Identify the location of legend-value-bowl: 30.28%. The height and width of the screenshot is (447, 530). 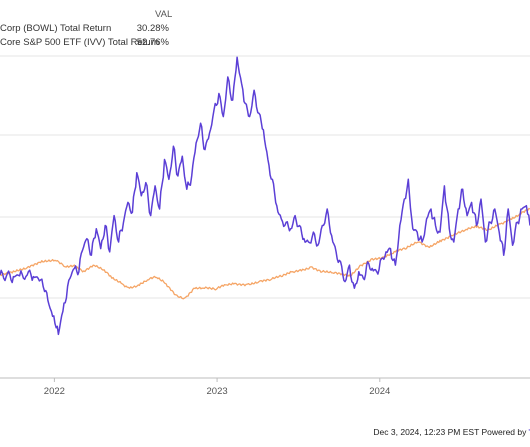
(152, 28).